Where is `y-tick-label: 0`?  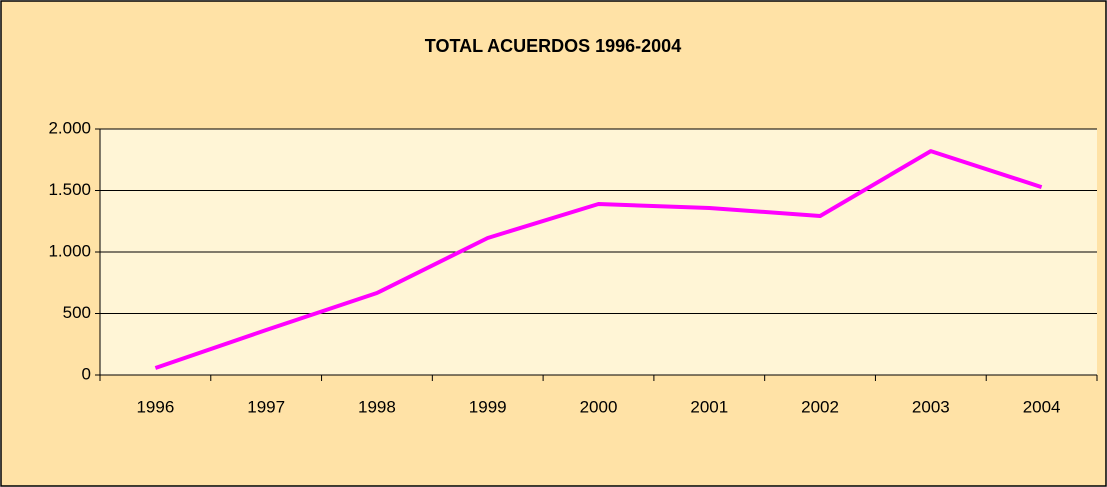
y-tick-label: 0 is located at coordinates (86, 373).